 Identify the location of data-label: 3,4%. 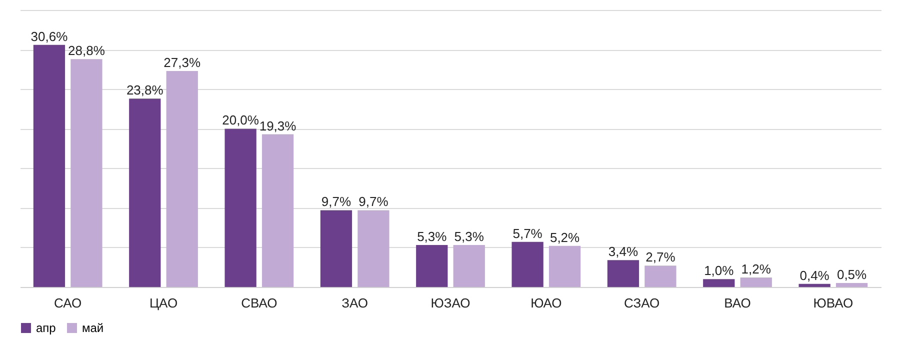
(623, 252).